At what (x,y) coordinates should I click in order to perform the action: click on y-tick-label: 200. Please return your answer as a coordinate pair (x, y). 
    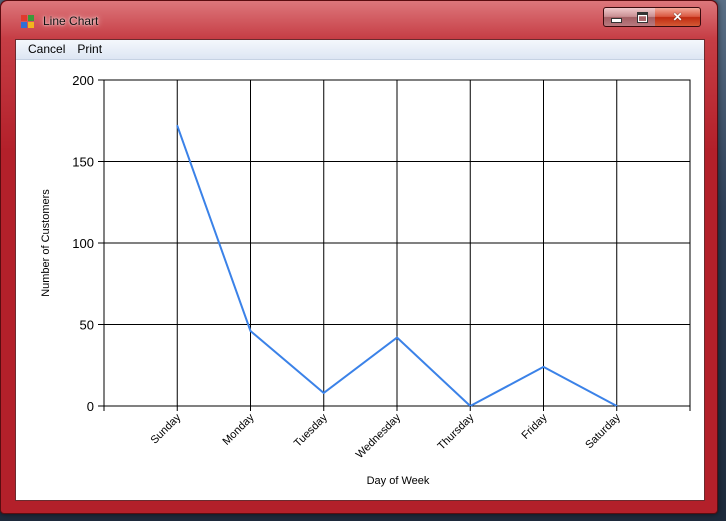
    Looking at the image, I should click on (83, 80).